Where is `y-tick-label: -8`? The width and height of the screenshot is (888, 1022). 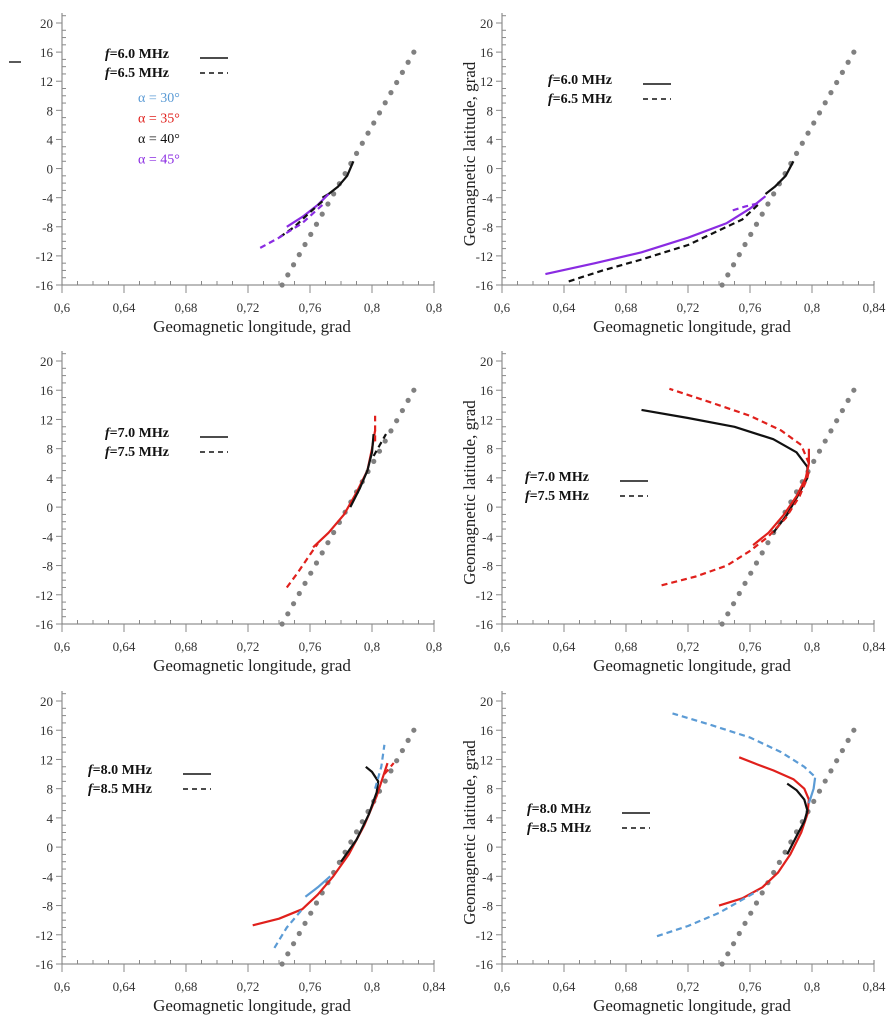 y-tick-label: -8 is located at coordinates (47, 906).